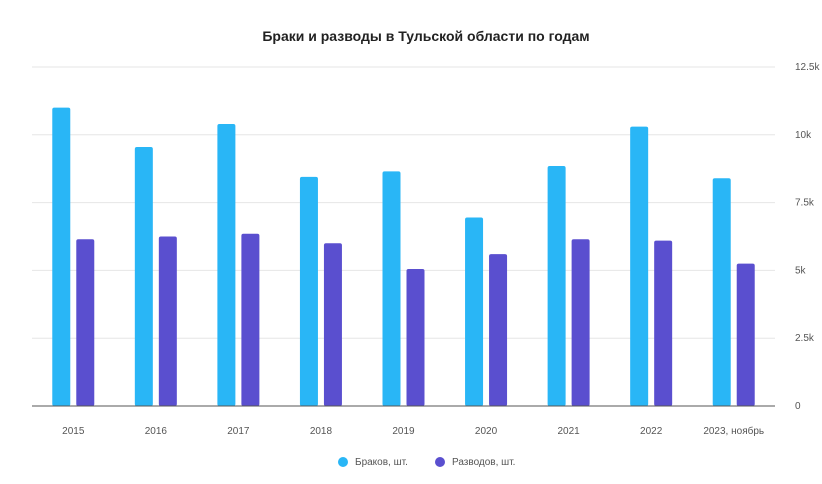 Image resolution: width=822 pixels, height=484 pixels. Describe the element at coordinates (403, 431) in the screenshot. I see `x-tick-label: 2019` at that location.